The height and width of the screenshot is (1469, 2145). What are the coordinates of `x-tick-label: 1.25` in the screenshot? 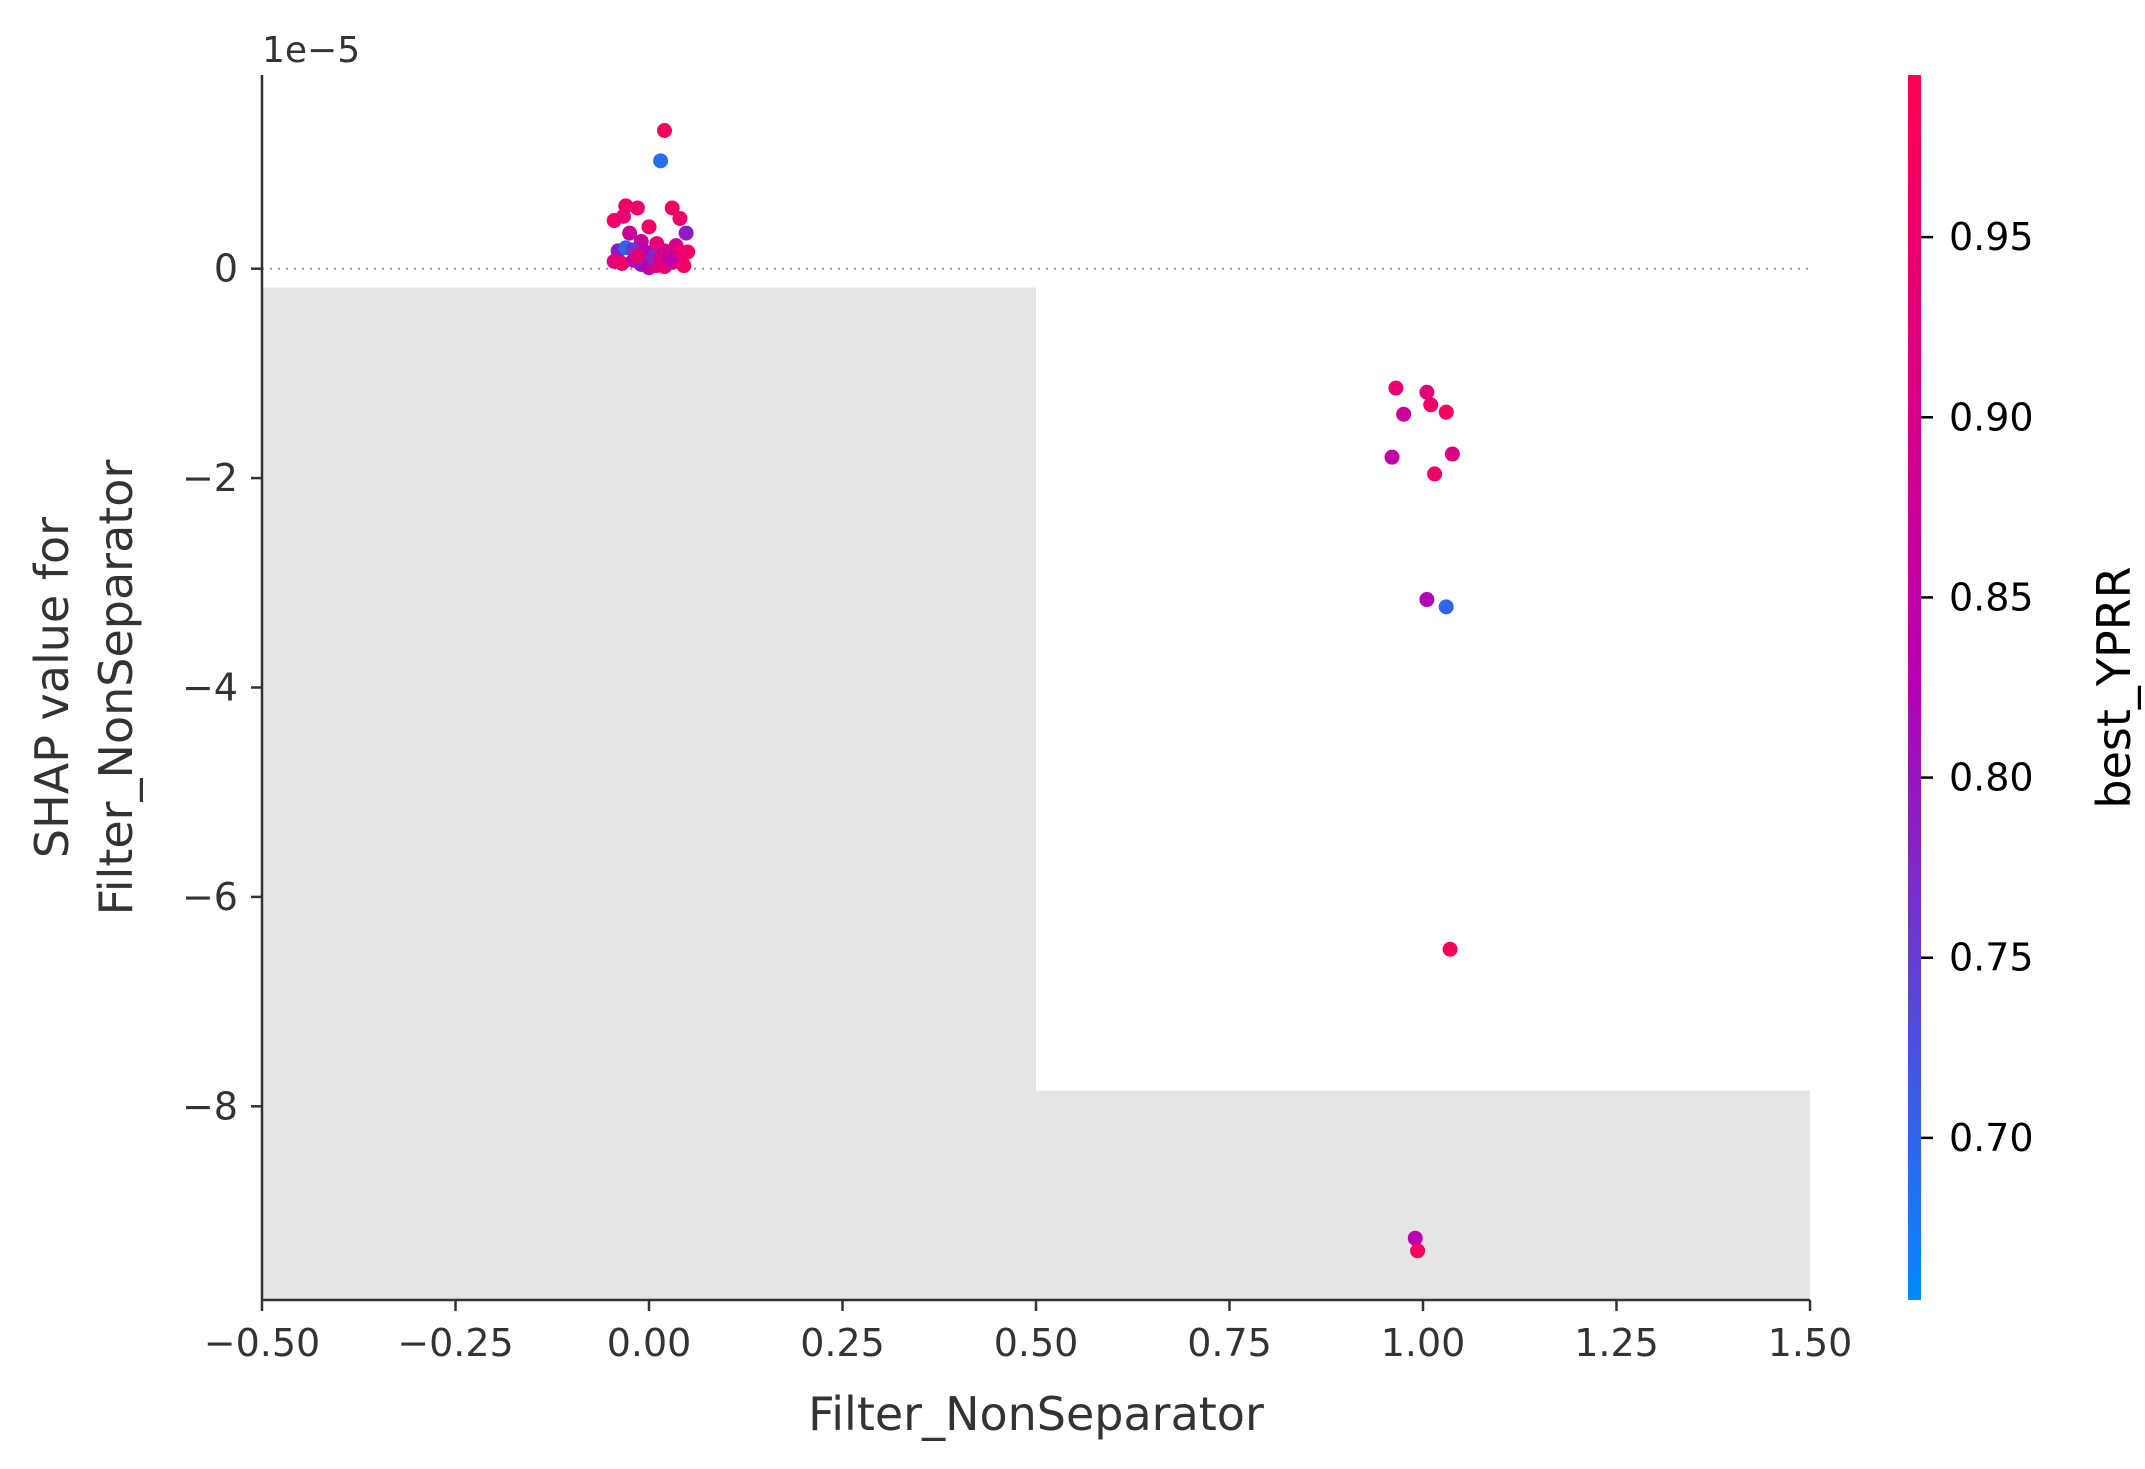 It's located at (1616, 1343).